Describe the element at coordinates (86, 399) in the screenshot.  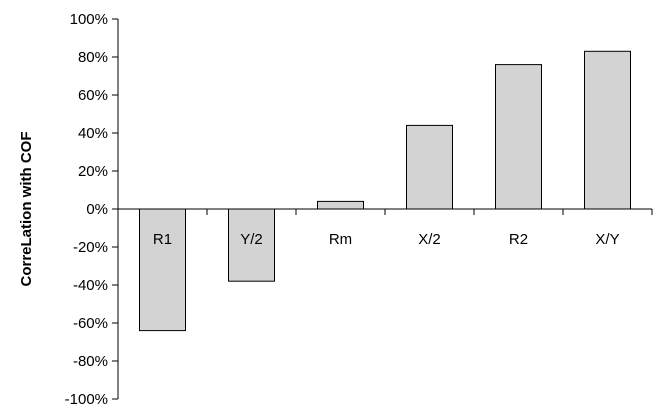
I see `y-tick-label: -100%` at that location.